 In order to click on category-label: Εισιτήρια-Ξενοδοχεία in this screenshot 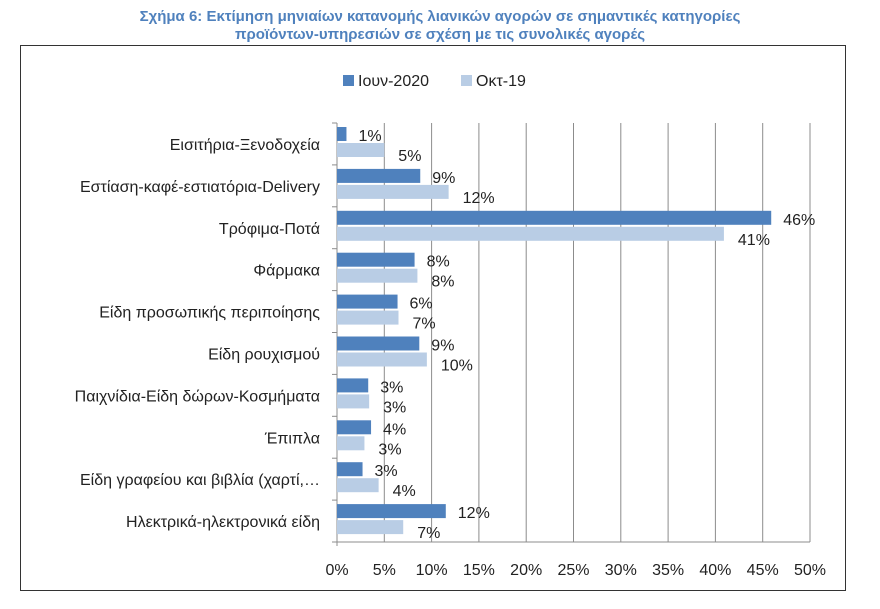, I will do `click(245, 145)`.